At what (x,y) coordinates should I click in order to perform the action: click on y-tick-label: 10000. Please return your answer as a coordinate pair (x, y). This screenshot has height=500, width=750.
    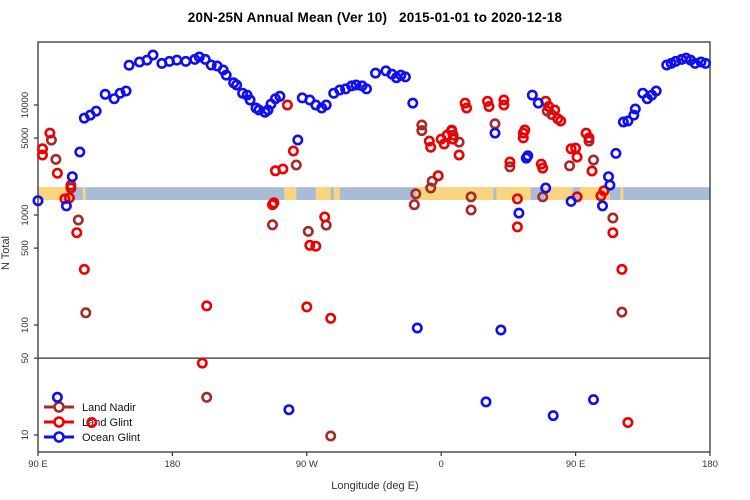
    Looking at the image, I should click on (25, 105).